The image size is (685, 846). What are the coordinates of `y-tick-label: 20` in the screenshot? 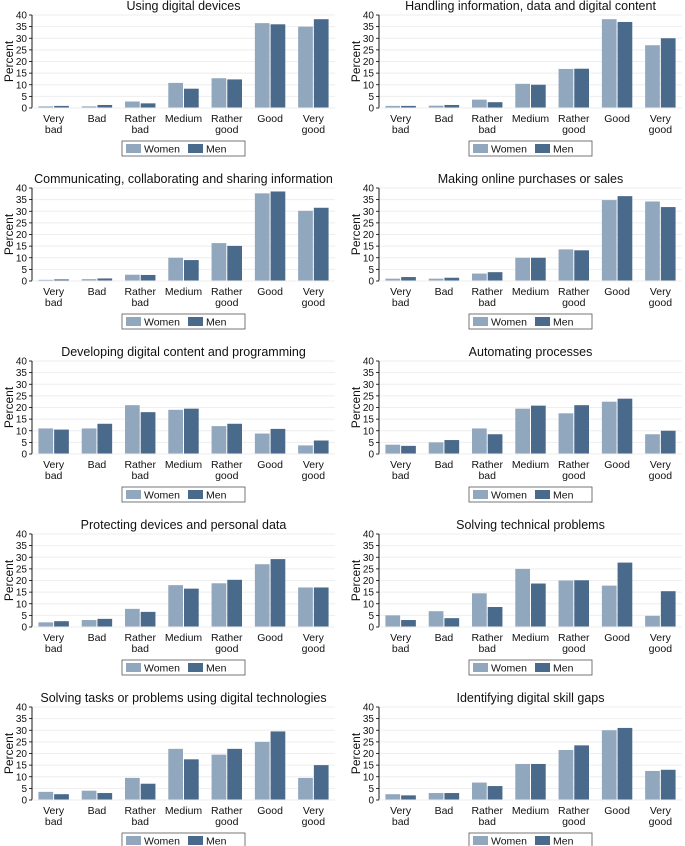 It's located at (369, 754).